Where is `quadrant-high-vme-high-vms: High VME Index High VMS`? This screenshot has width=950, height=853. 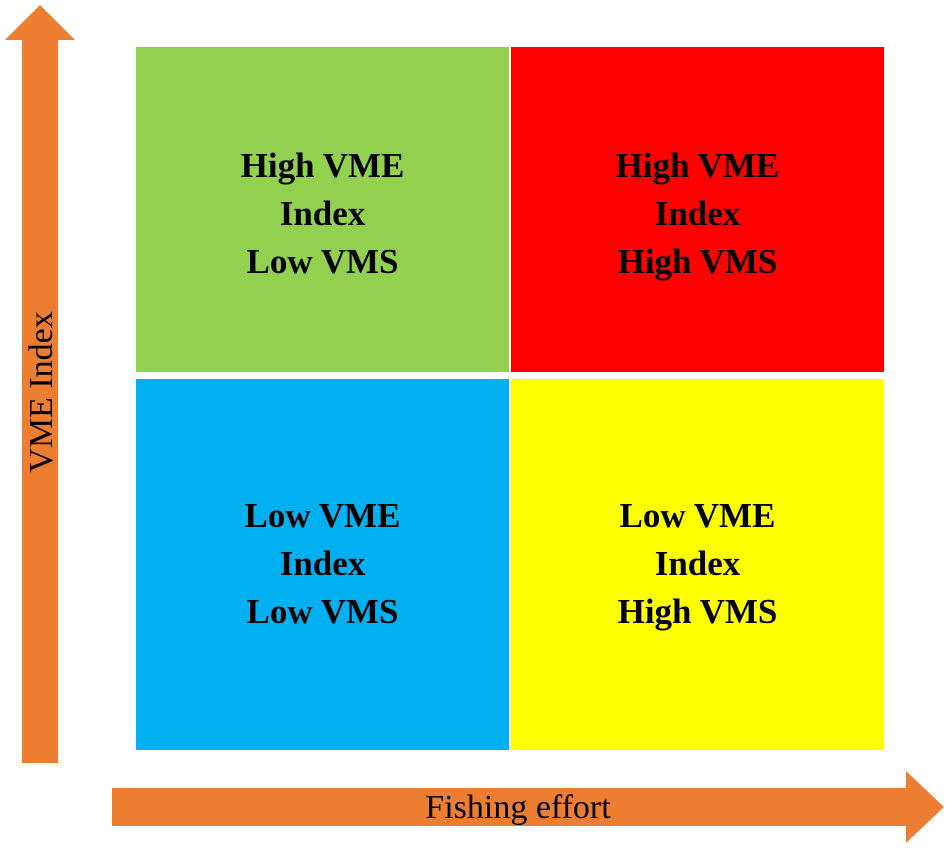
quadrant-high-vme-high-vms: High VME Index High VMS is located at coordinates (697, 209).